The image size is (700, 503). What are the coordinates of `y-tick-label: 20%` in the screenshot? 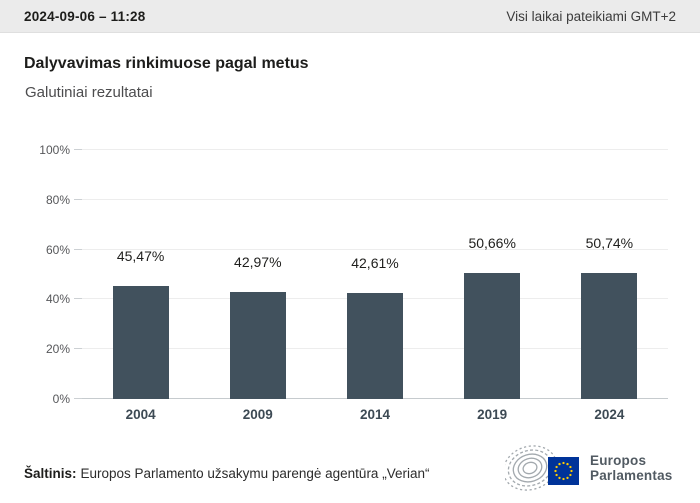 It's located at (57, 349).